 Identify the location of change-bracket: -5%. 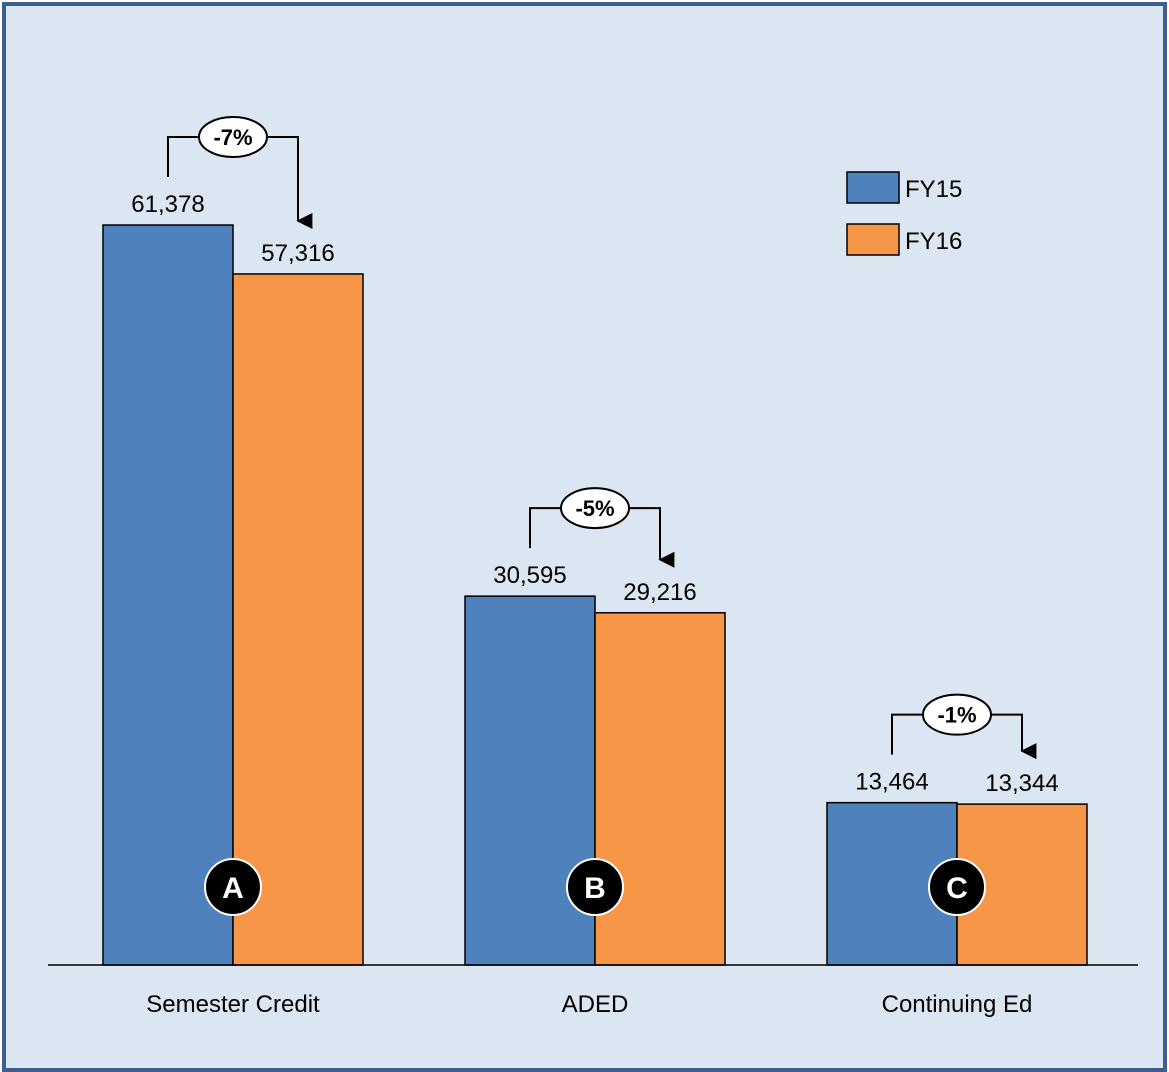
(602, 527).